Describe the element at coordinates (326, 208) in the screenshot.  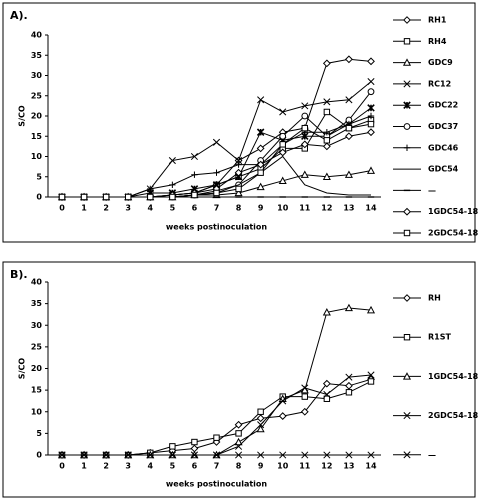
I see `x-tick-label: 12` at that location.